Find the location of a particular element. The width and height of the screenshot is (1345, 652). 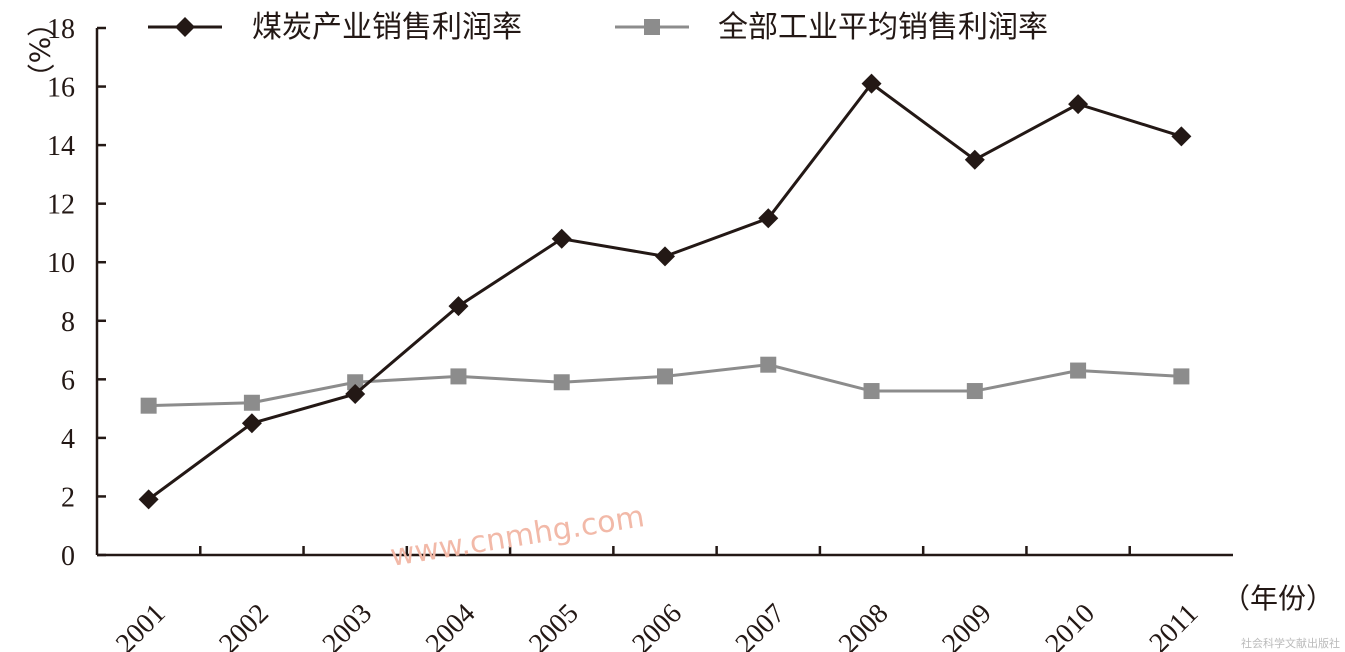

legend-item: 全部工业平均销售利润率 is located at coordinates (831, 27).